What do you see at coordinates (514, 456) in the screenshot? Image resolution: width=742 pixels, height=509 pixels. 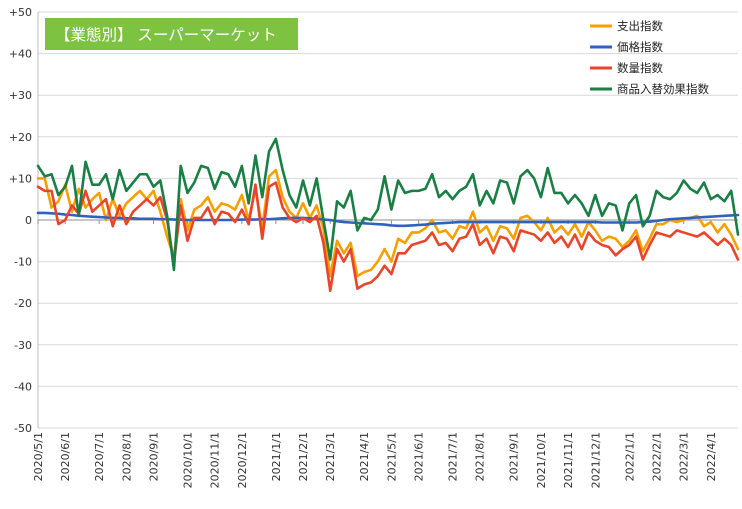 I see `x-tick-label: 2021/9/1` at bounding box center [514, 456].